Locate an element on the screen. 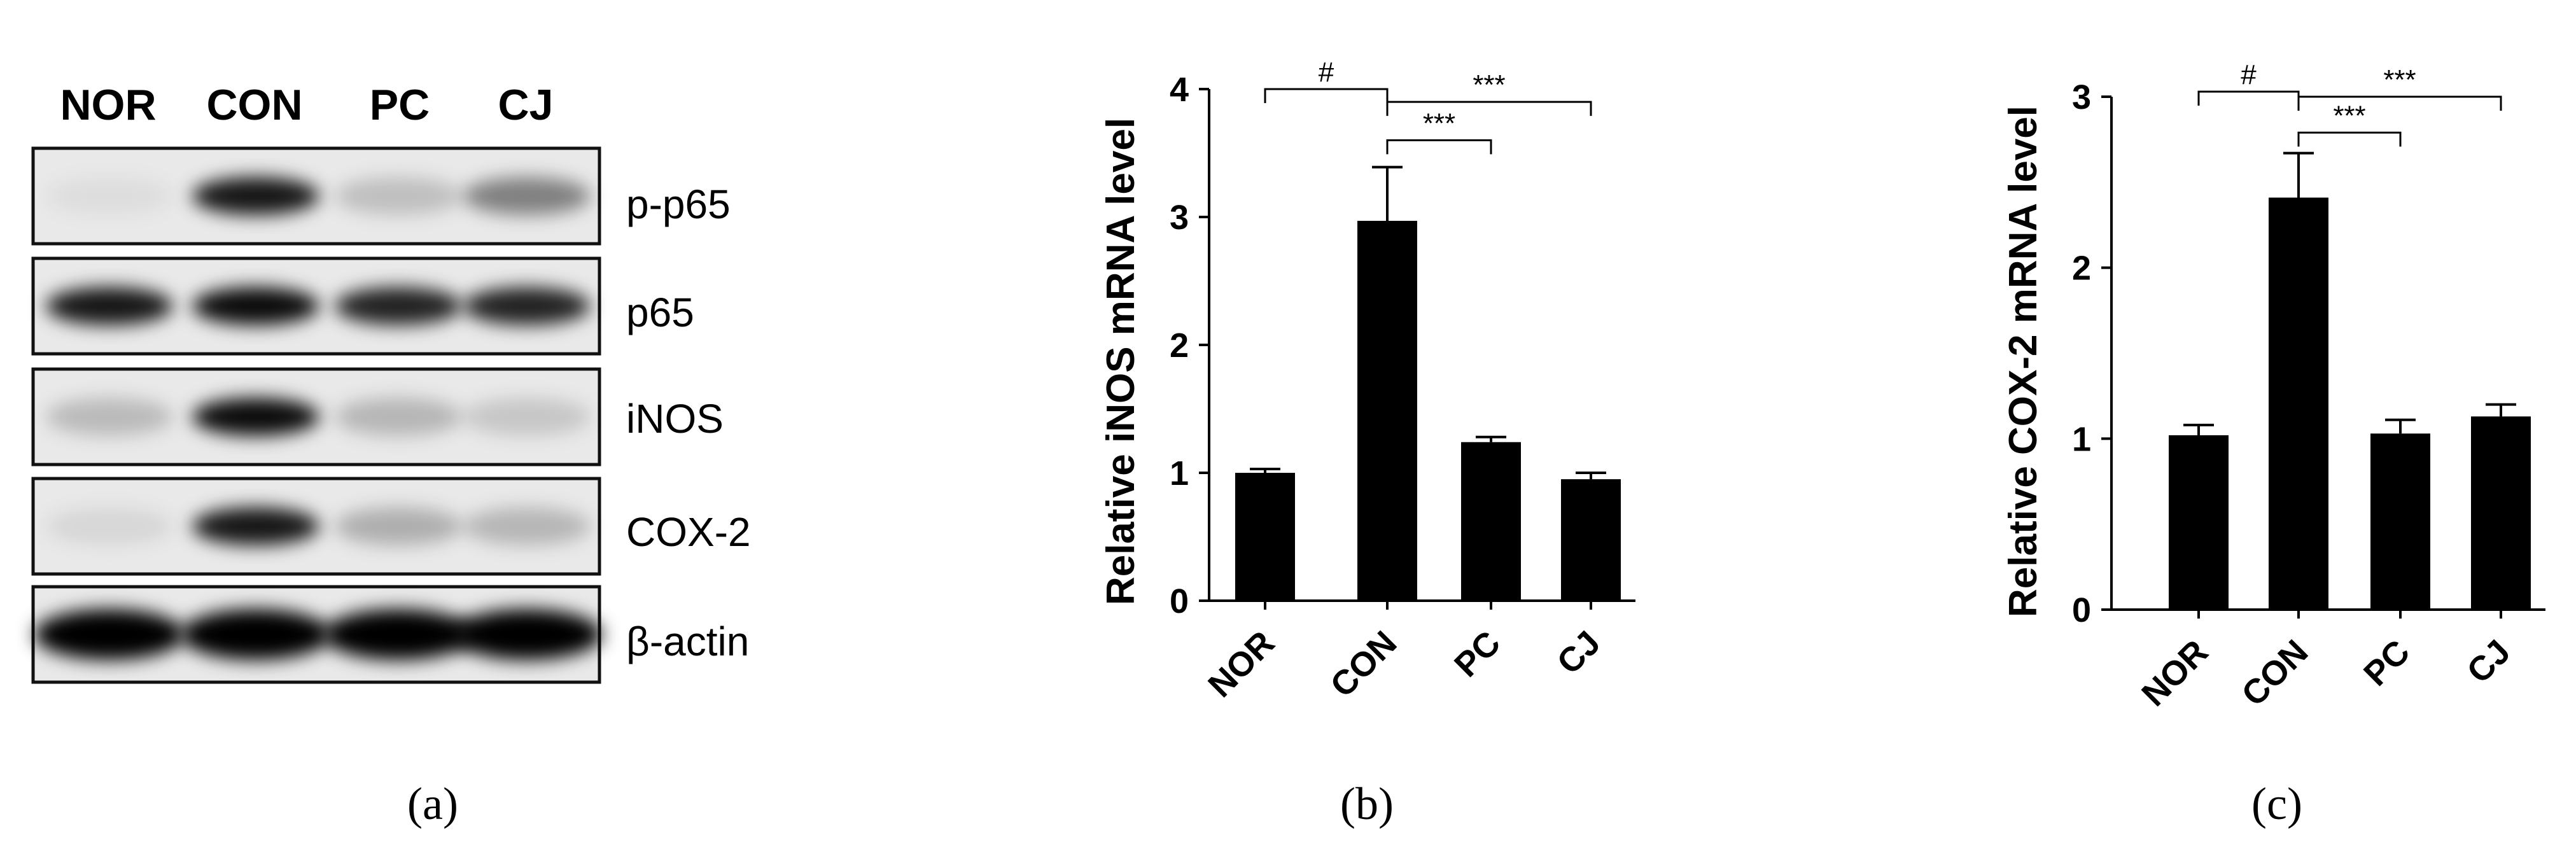 The width and height of the screenshot is (2576, 847). inos-ytick-label: 0 is located at coordinates (1179, 601).